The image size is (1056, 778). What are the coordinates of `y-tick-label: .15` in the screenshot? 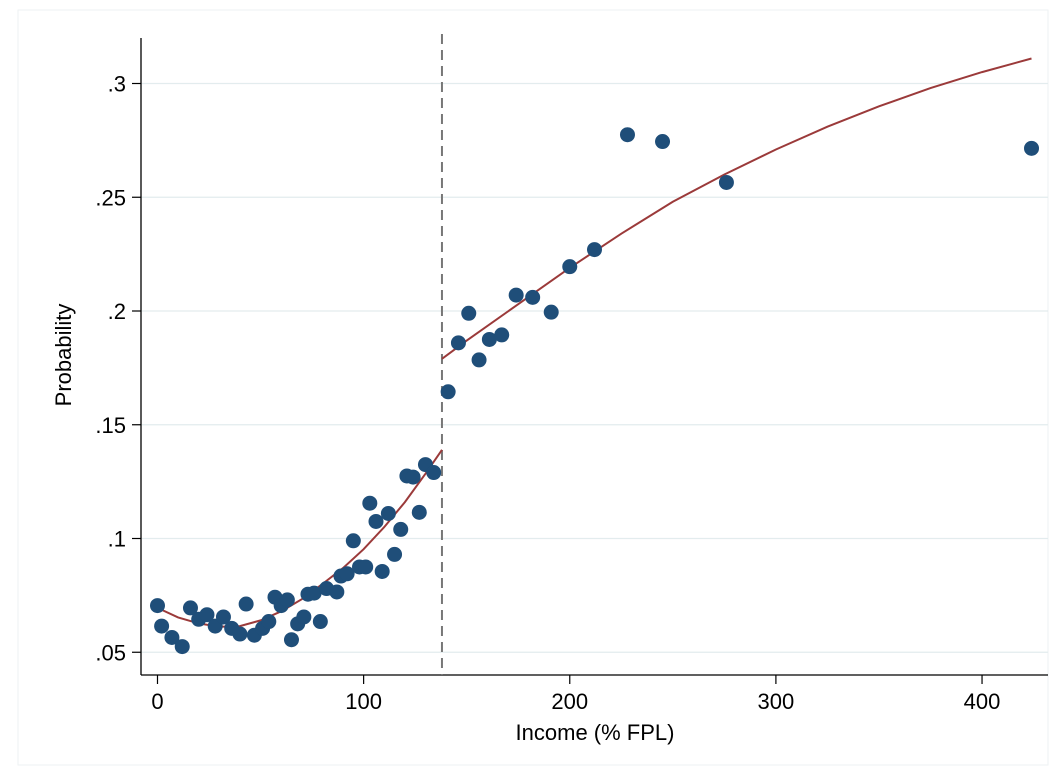 It's located at (110, 425).